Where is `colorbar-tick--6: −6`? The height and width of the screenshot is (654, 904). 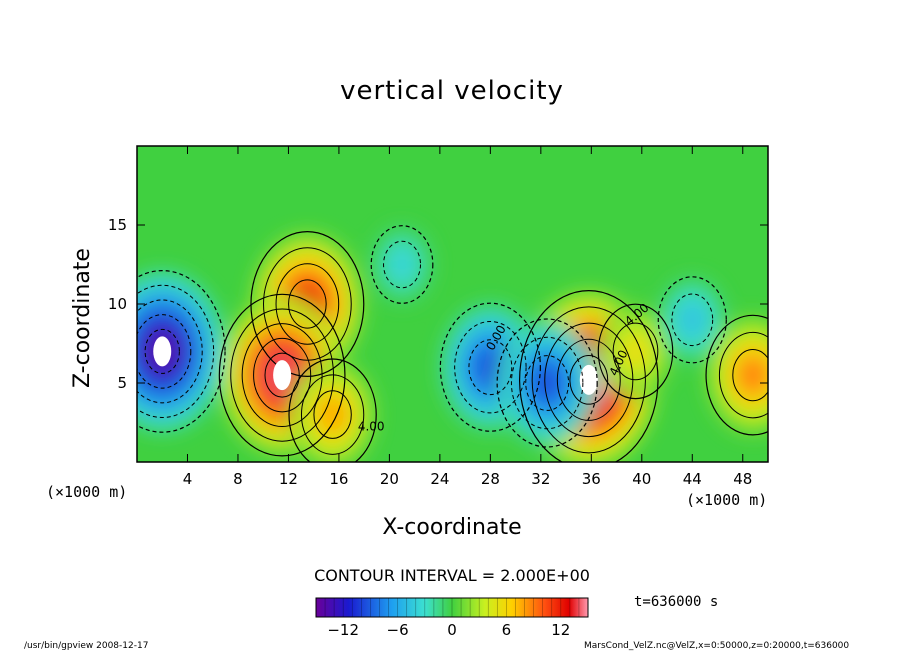 colorbar-tick--6: −6 is located at coordinates (398, 630).